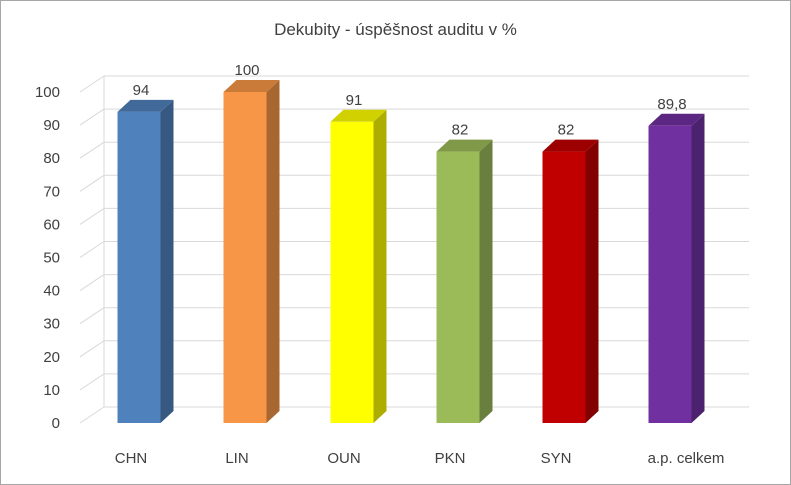 The image size is (791, 485). Describe the element at coordinates (51, 191) in the screenshot. I see `y-tick-label: 70` at that location.